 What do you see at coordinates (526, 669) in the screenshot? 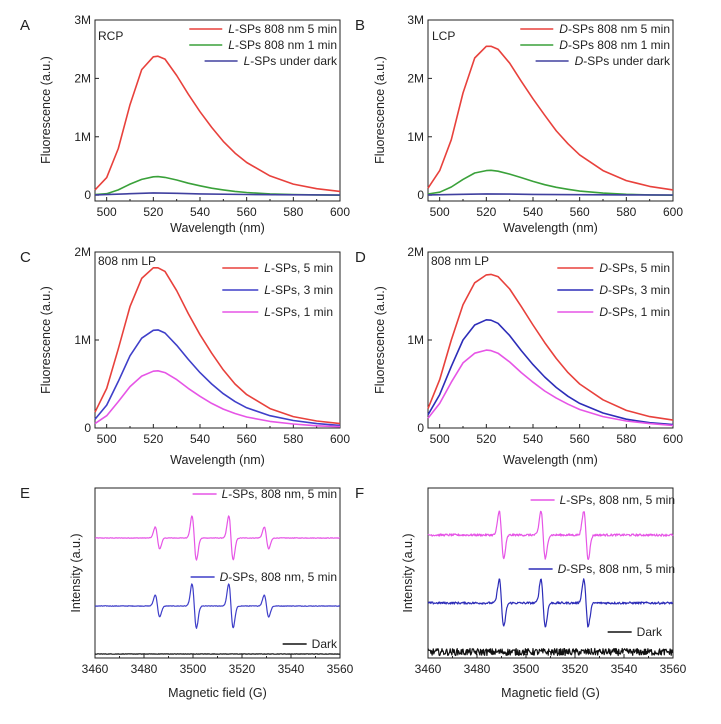
I see `x-tick-label: 3500` at bounding box center [526, 669].